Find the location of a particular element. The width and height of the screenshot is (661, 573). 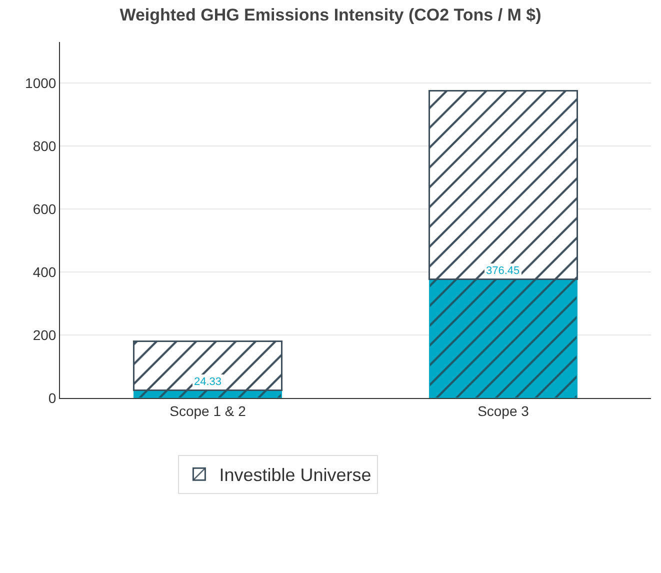

x-tick-label: Scope 1 & 2 is located at coordinates (208, 410).